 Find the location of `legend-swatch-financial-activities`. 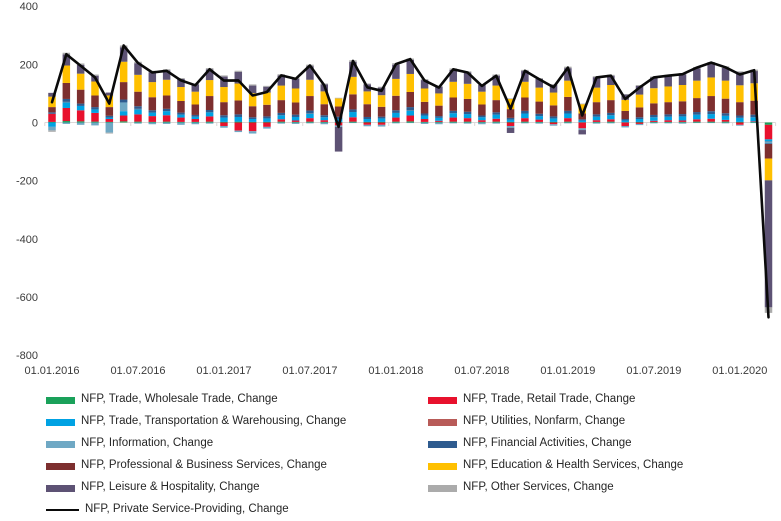

legend-swatch-financial-activities is located at coordinates (442, 444).